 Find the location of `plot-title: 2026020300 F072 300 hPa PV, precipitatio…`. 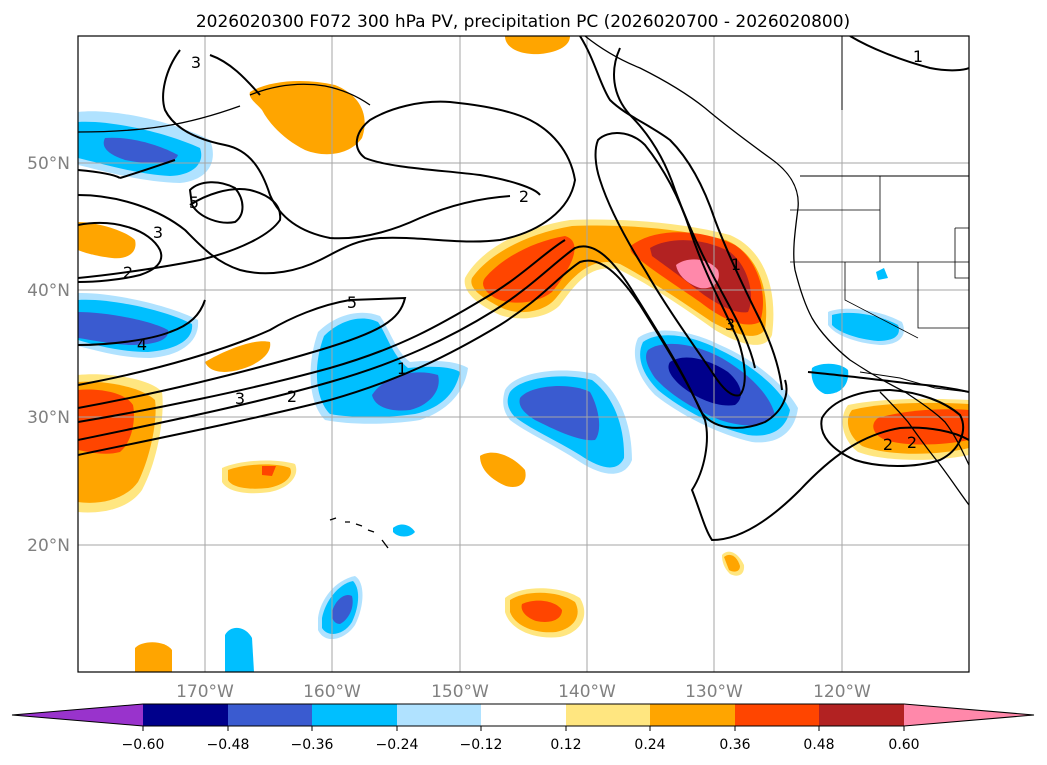

plot-title: 2026020300 F072 300 hPa PV, precipitatio… is located at coordinates (523, 22).